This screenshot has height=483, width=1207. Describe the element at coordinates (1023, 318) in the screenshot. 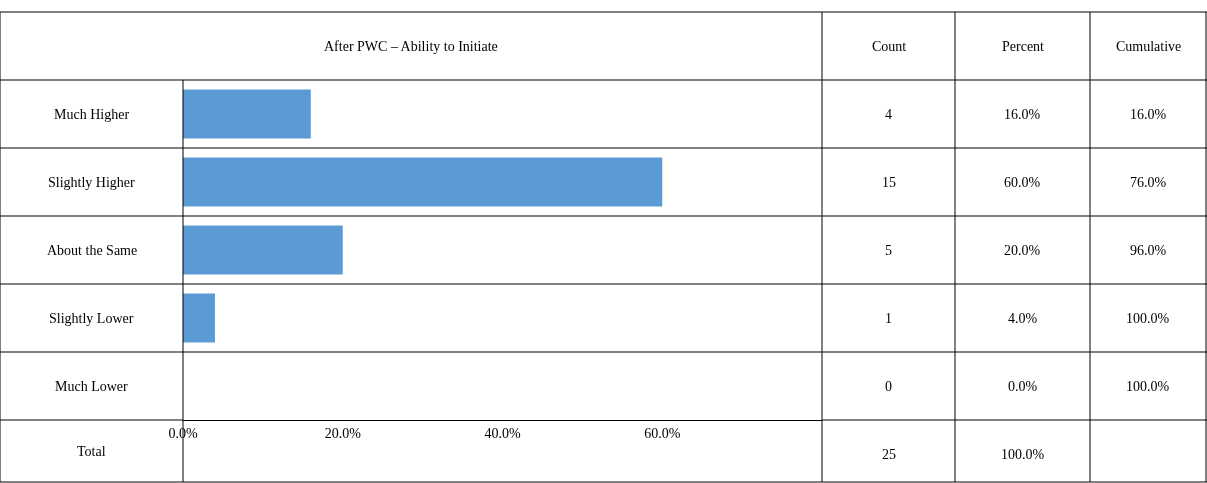

I see `text: 4.0%` at that location.